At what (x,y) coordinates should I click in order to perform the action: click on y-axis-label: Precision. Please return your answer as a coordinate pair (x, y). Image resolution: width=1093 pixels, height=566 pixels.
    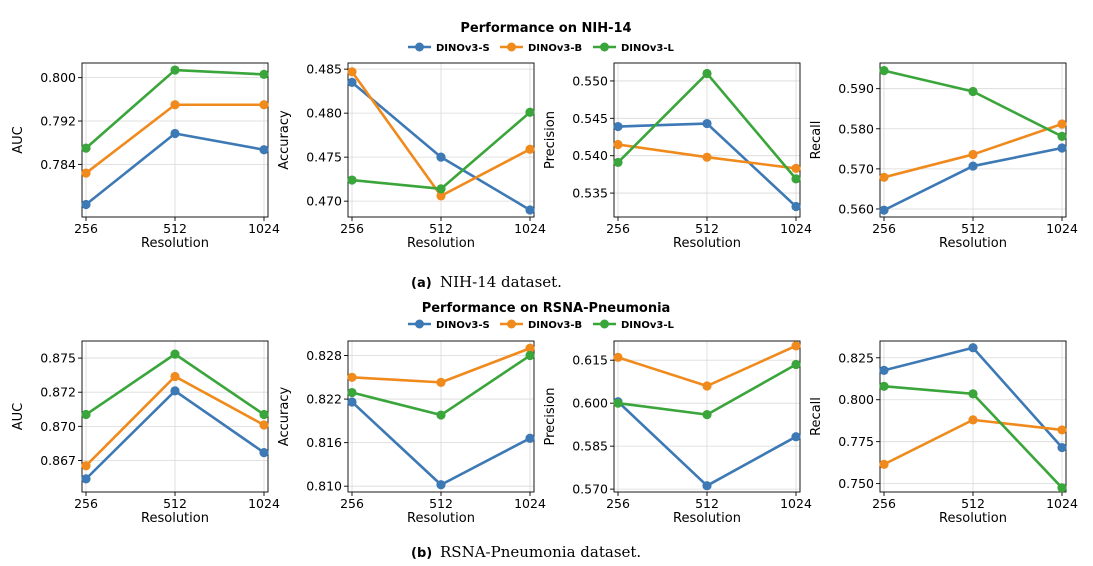
    Looking at the image, I should click on (550, 140).